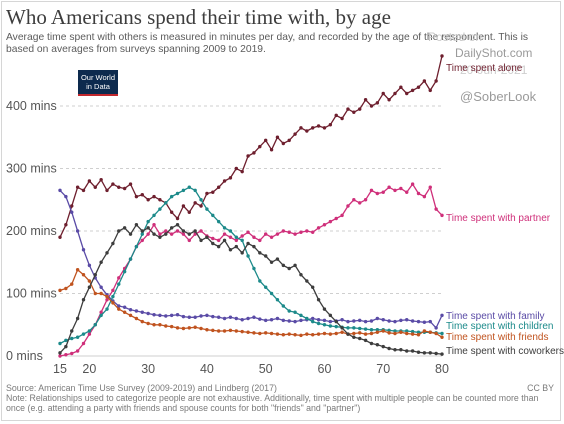 The height and width of the screenshot is (424, 564). I want to click on x-tick-label: 50, so click(266, 369).